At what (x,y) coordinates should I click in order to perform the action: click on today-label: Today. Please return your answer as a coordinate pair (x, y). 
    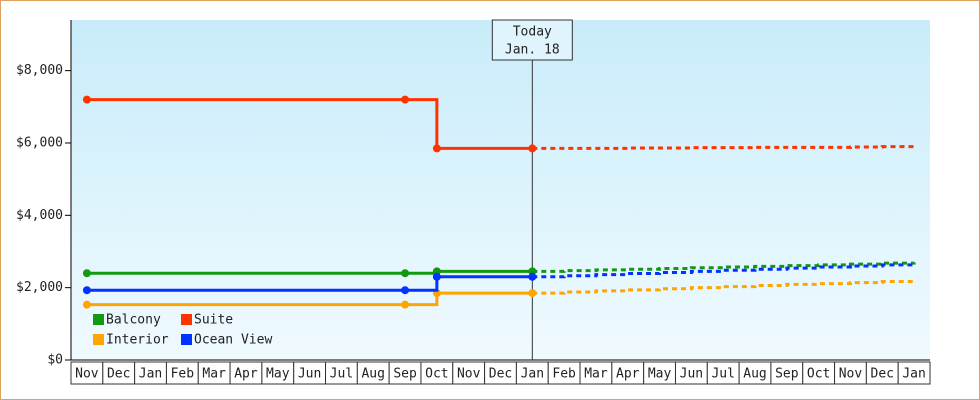
    Looking at the image, I should click on (532, 32).